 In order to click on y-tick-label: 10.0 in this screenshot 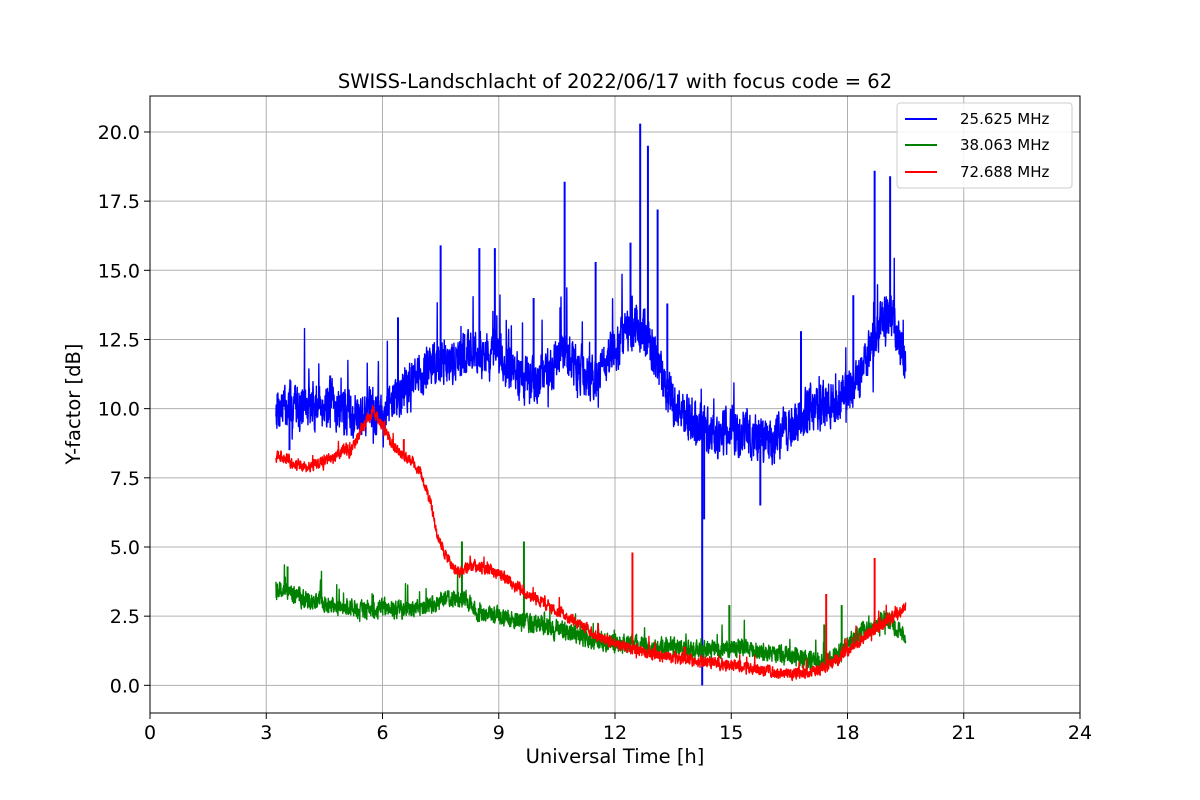, I will do `click(119, 410)`.